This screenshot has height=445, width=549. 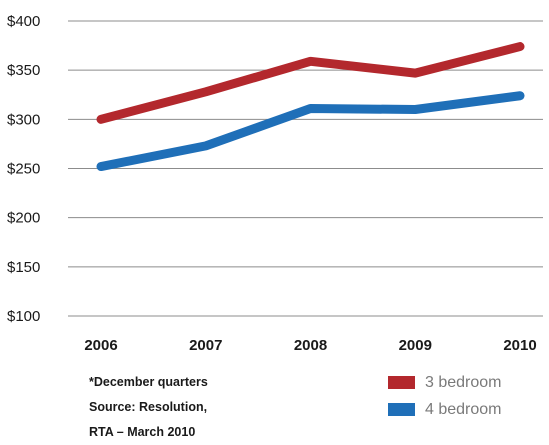 What do you see at coordinates (23, 267) in the screenshot?
I see `y-tick-label: $150` at bounding box center [23, 267].